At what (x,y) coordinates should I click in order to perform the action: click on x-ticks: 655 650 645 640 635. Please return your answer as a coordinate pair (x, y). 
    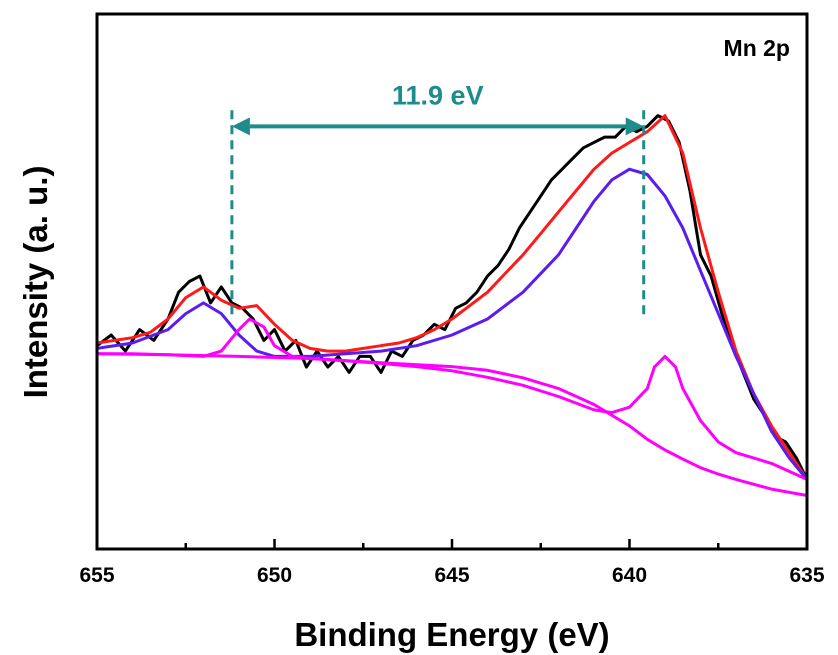
    Looking at the image, I should click on (452, 563).